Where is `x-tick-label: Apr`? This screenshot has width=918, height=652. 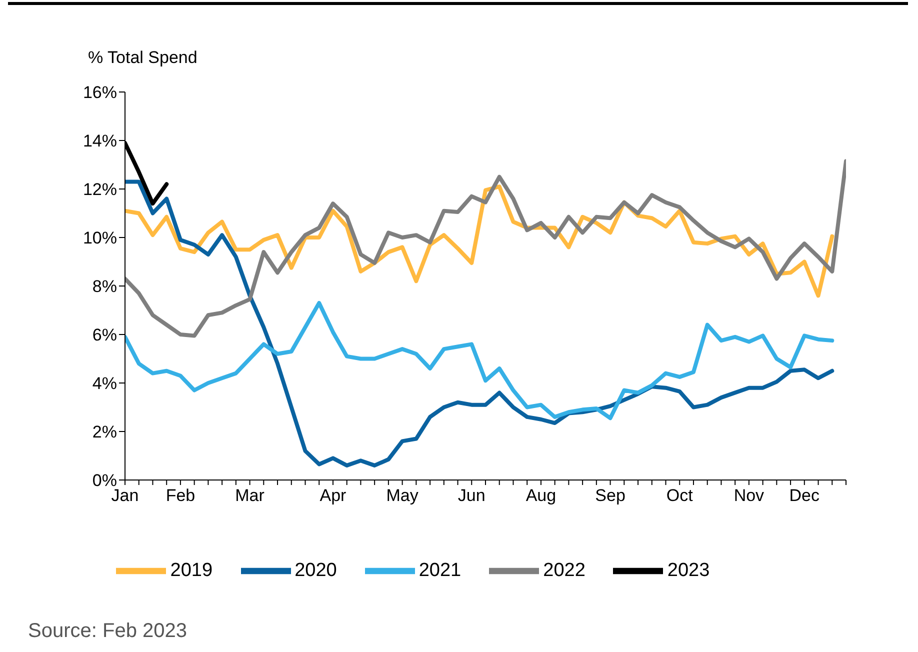
x-tick-label: Apr is located at coordinates (333, 496).